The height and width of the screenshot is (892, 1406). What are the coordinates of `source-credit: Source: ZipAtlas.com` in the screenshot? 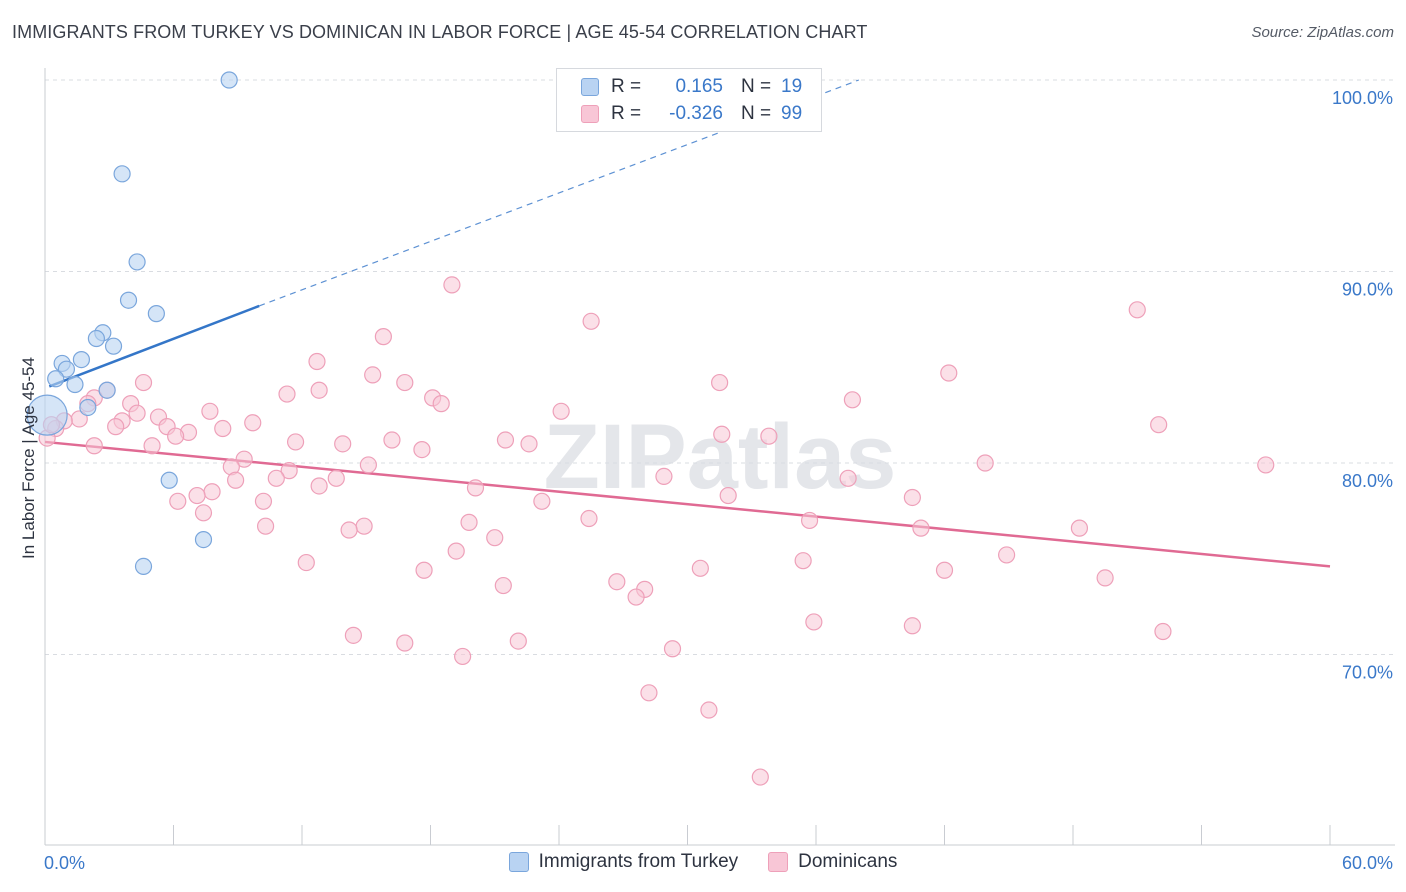 It's located at (1322, 32).